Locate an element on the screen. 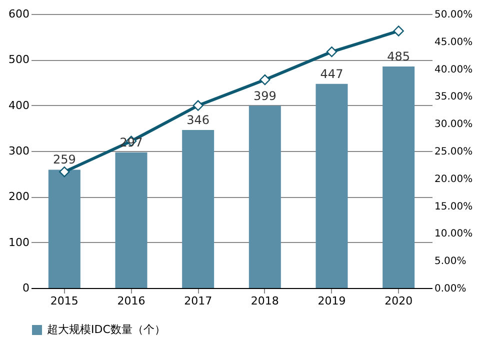 This screenshot has height=341, width=481. y2-tick-label: 15.00% is located at coordinates (453, 206).